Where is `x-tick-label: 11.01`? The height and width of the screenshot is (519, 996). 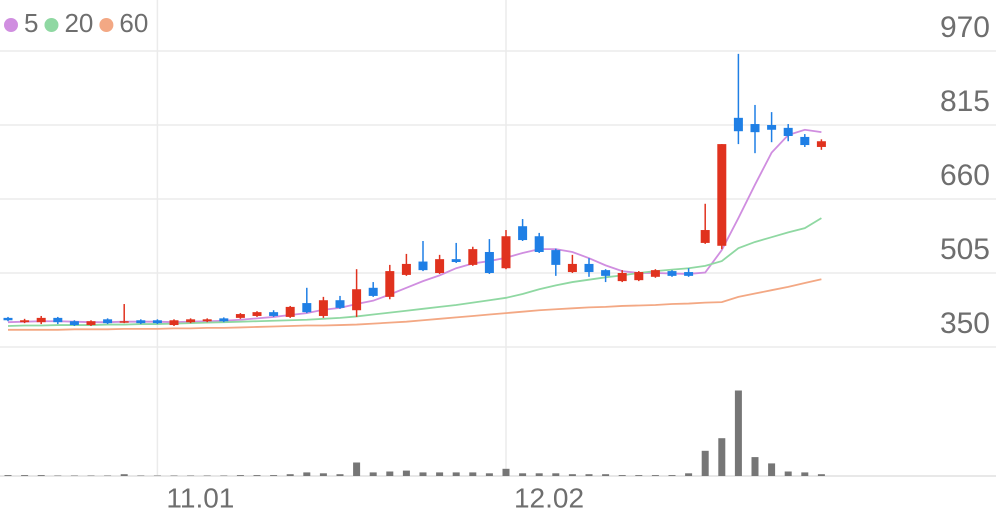
x-tick-label: 11.01 is located at coordinates (200, 497).